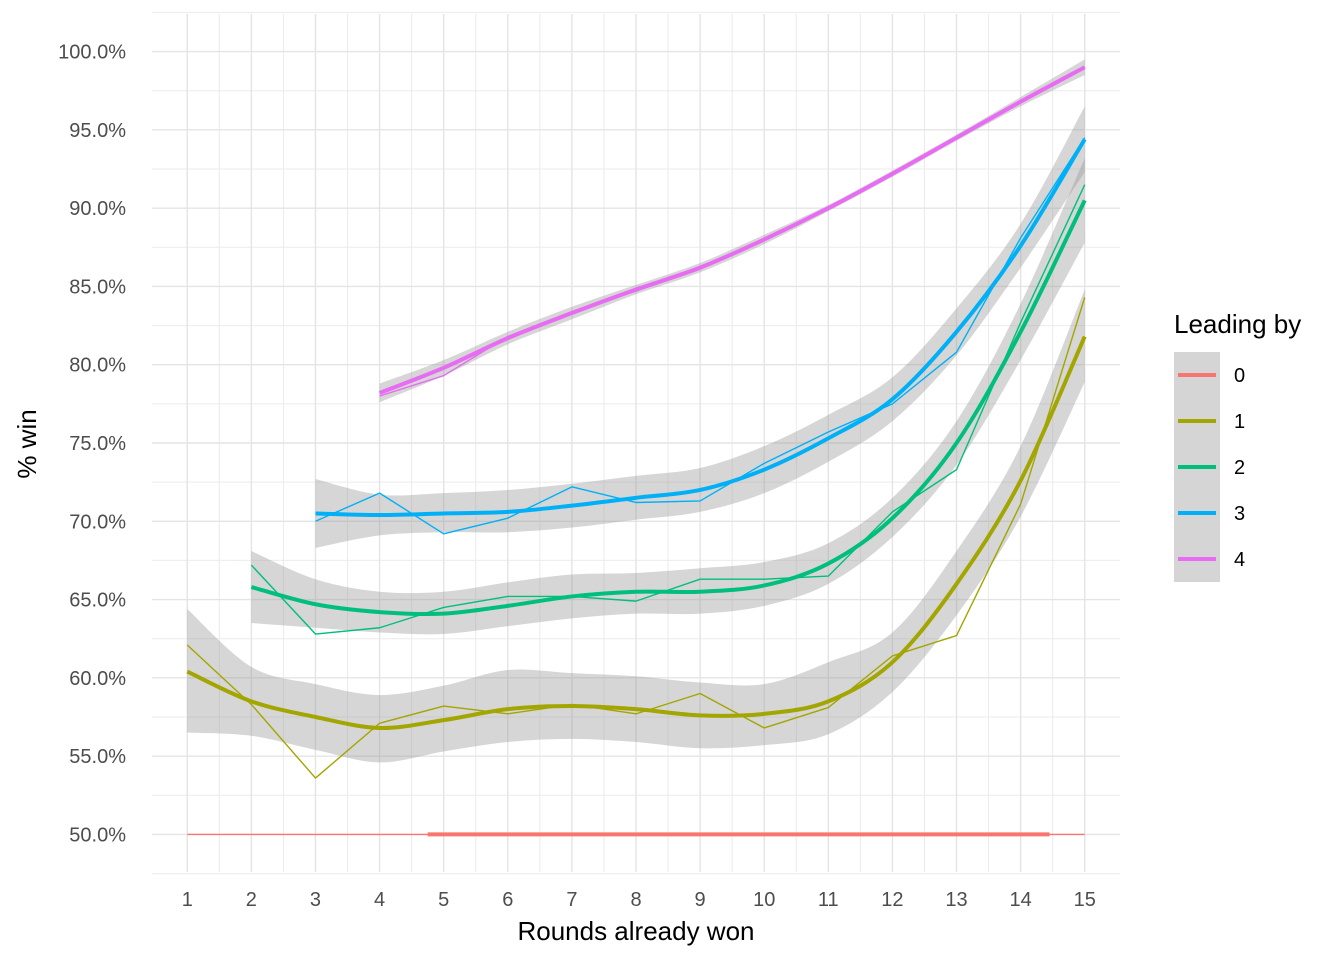  I want to click on legend-label-3: 3, so click(1239, 514).